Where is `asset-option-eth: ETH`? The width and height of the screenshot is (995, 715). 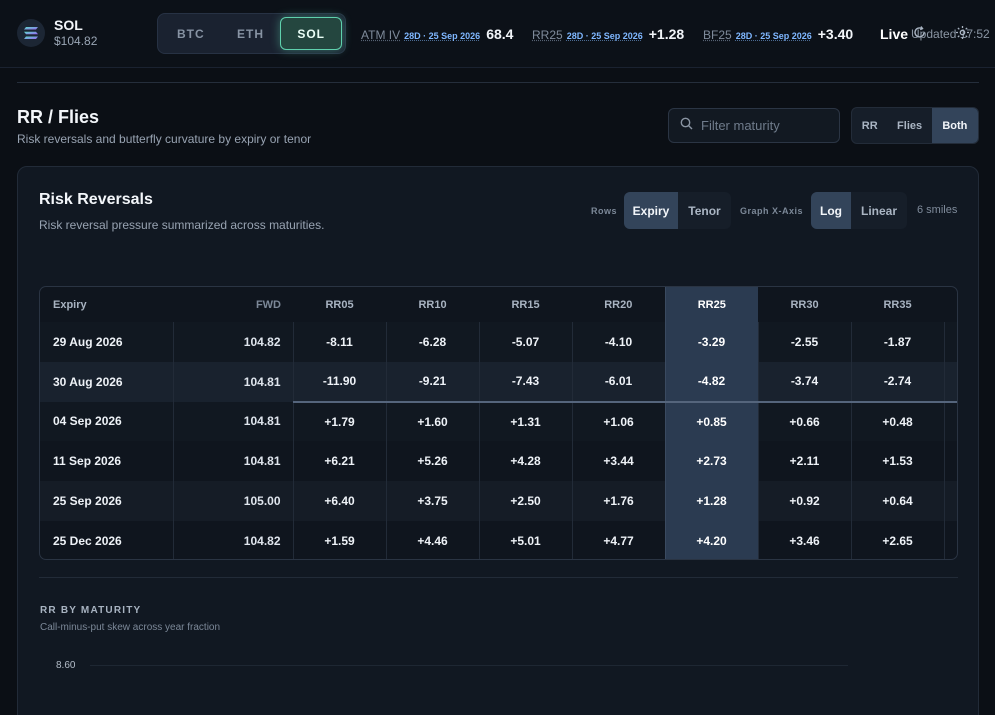
asset-option-eth: ETH is located at coordinates (250, 33).